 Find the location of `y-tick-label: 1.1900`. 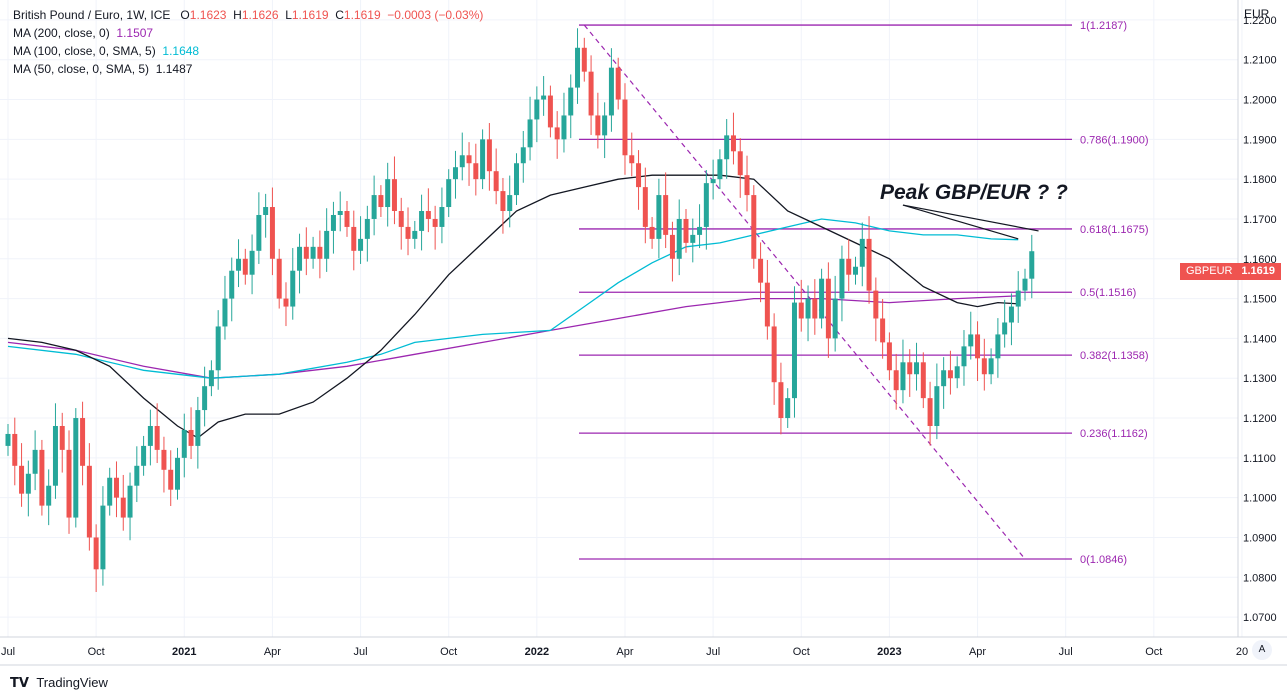

y-tick-label: 1.1900 is located at coordinates (1260, 140).